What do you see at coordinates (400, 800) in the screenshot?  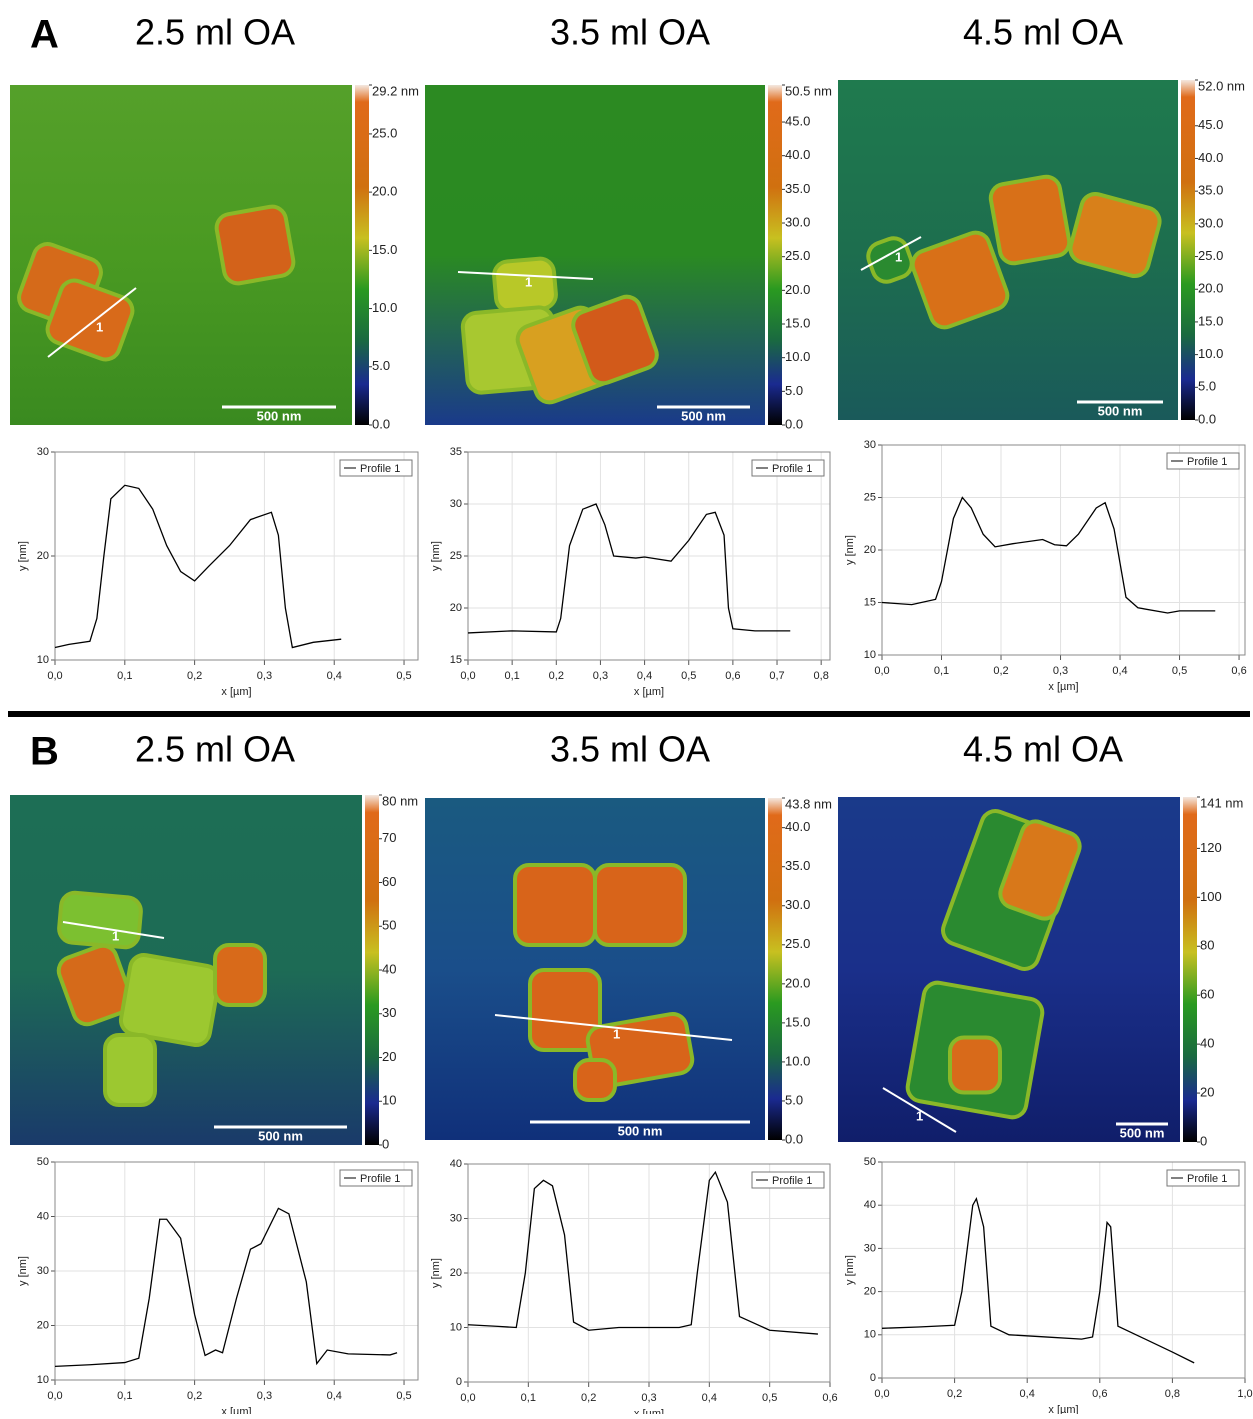 I see `colorbar-tick-label: 80 nm` at bounding box center [400, 800].